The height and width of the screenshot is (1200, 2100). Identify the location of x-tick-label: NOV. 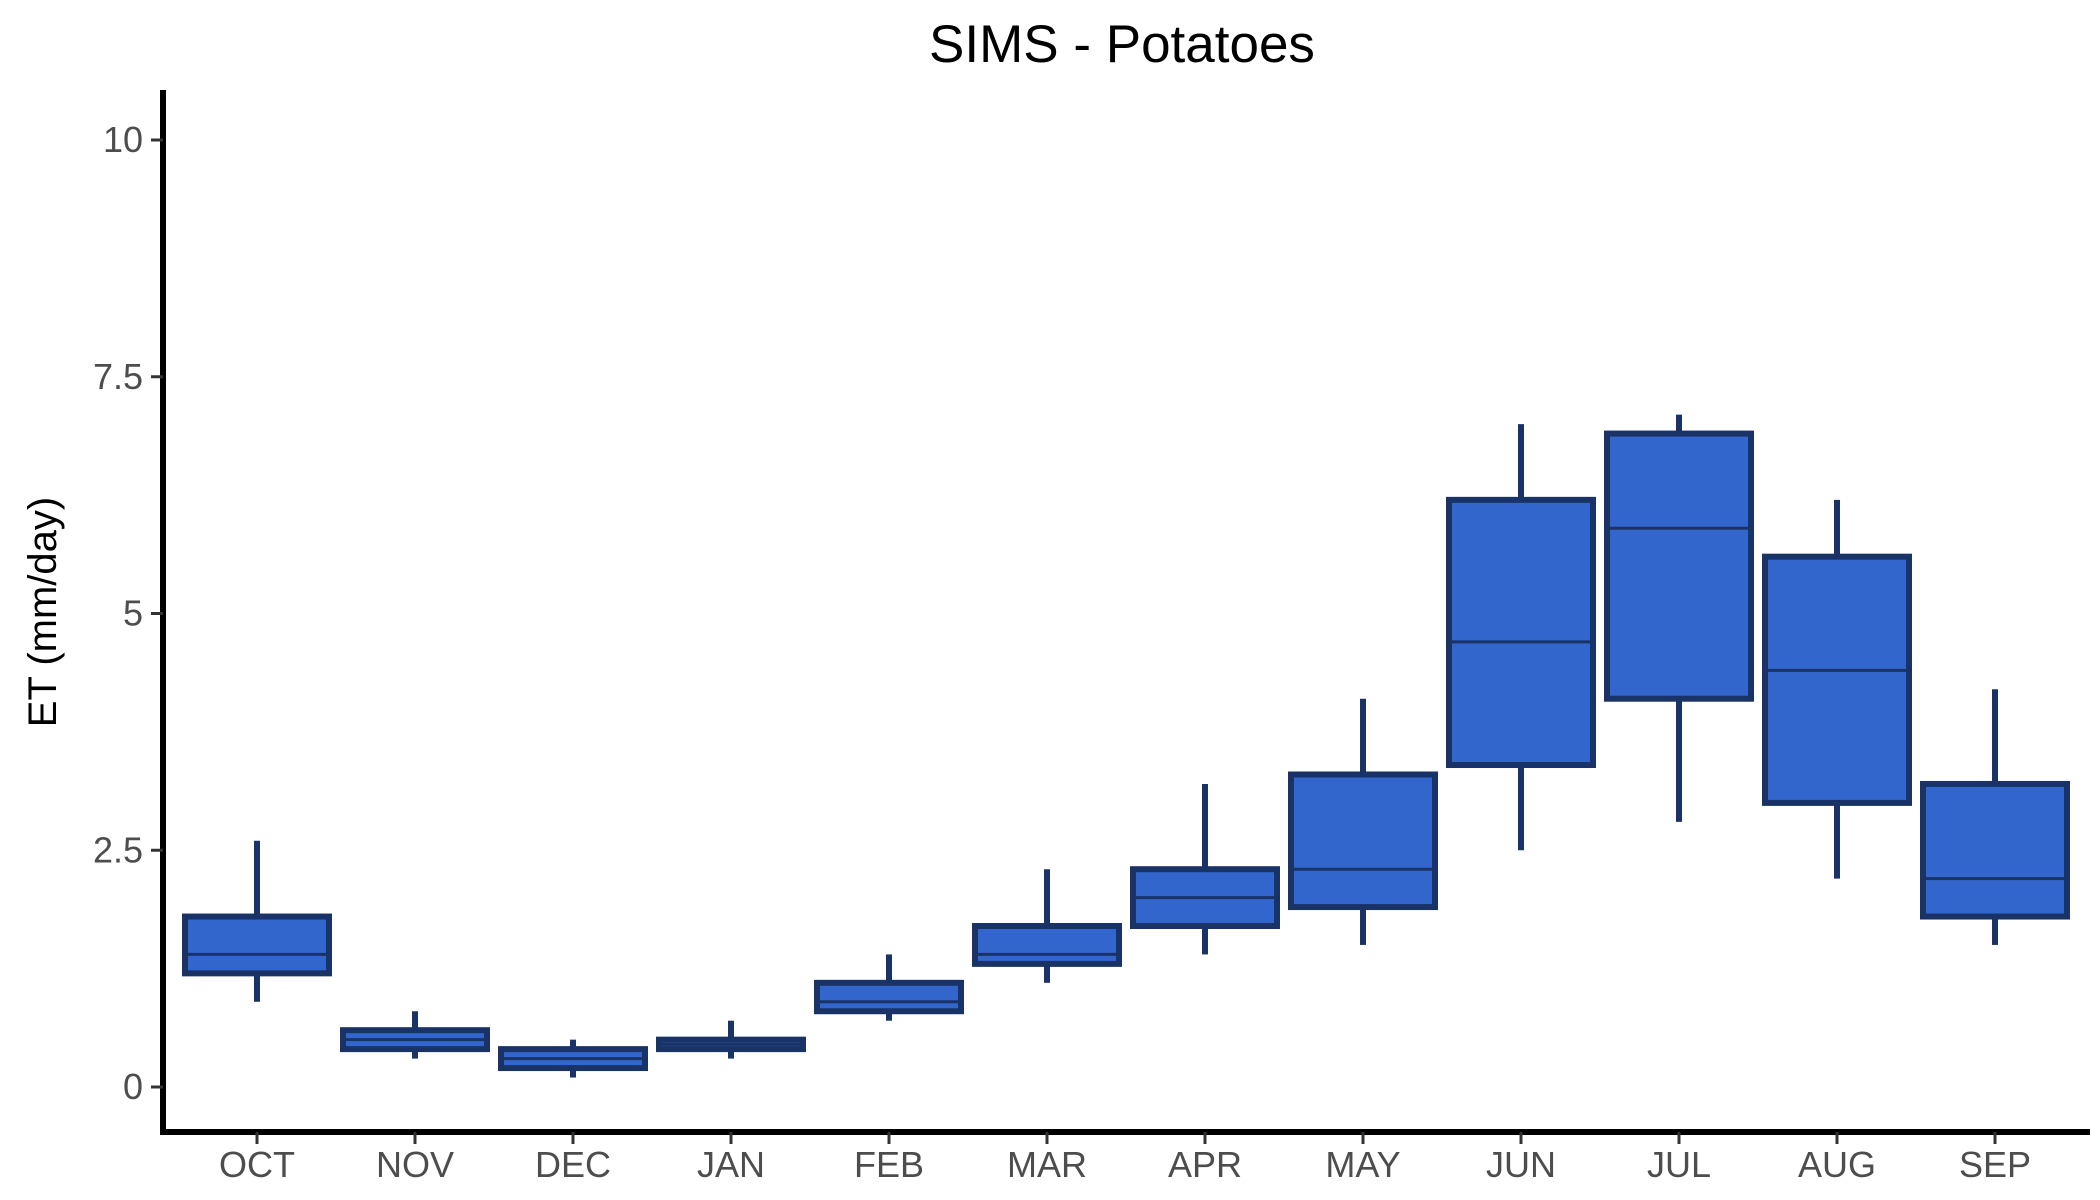
(415, 1164).